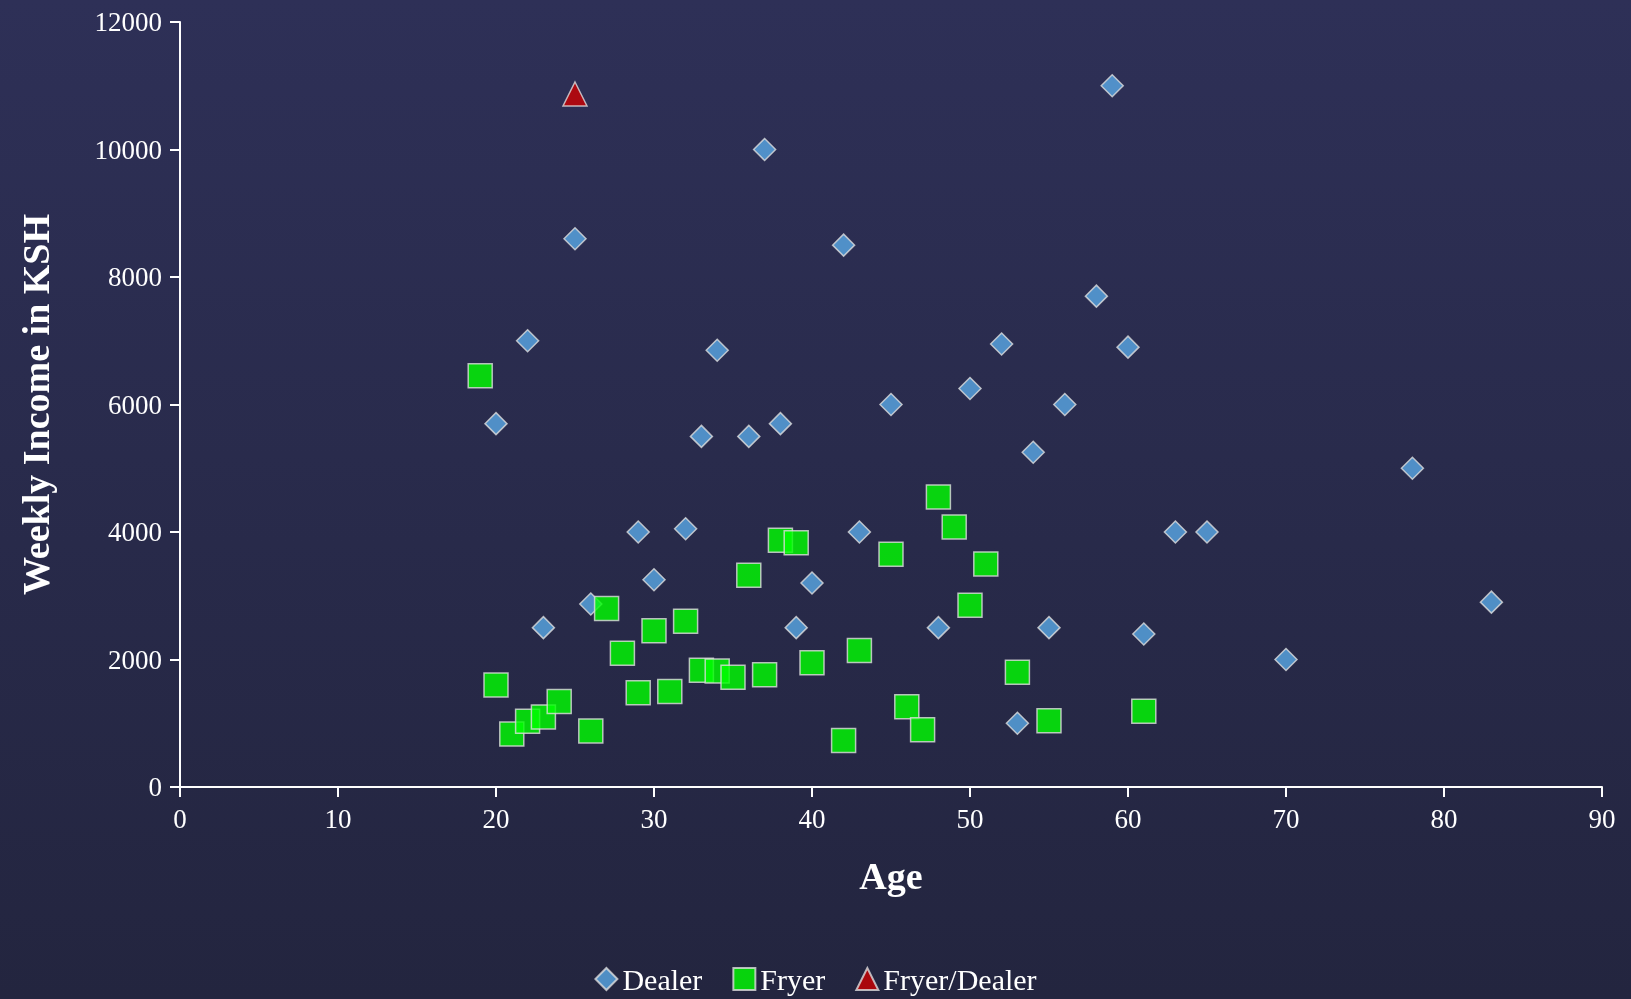 Image resolution: width=1631 pixels, height=999 pixels. Describe the element at coordinates (135, 404) in the screenshot. I see `y-tick-label: 6000` at that location.